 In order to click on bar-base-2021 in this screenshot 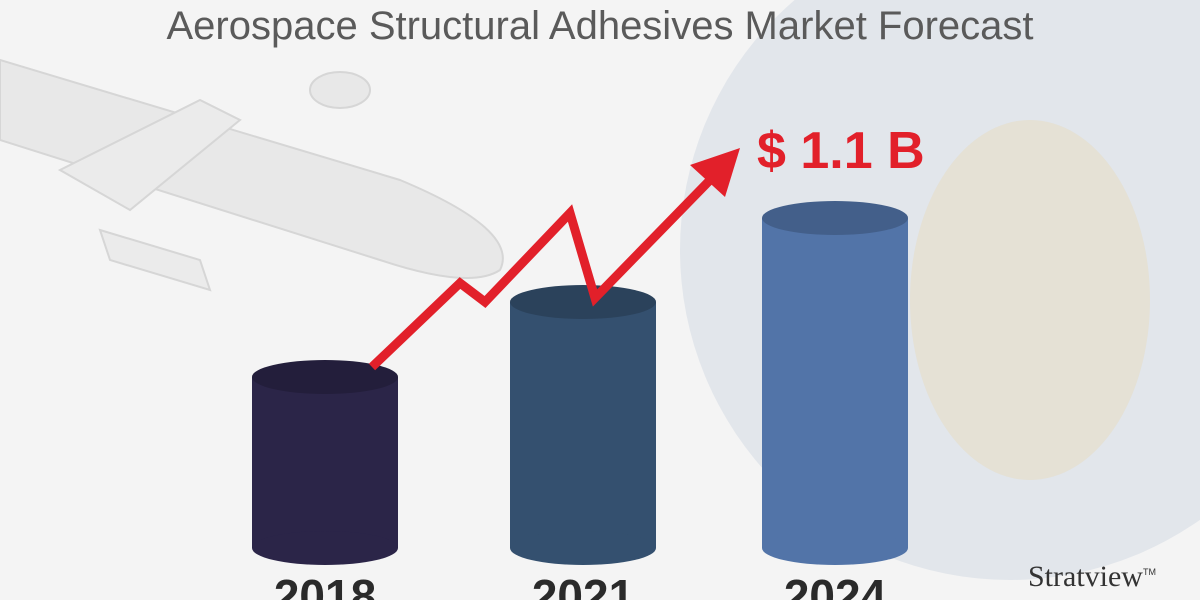, I will do `click(583, 548)`.